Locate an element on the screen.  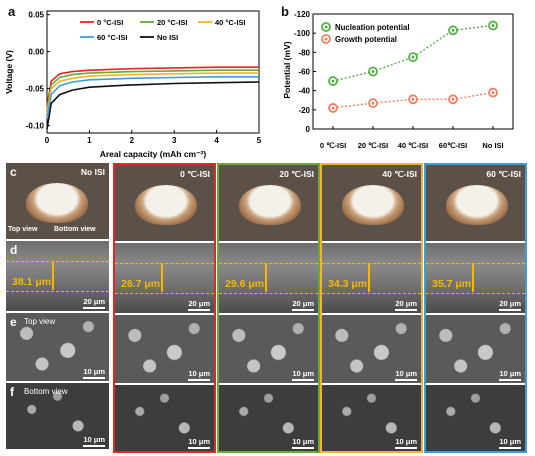
panel-label-b: b is located at coordinates (285, 11).